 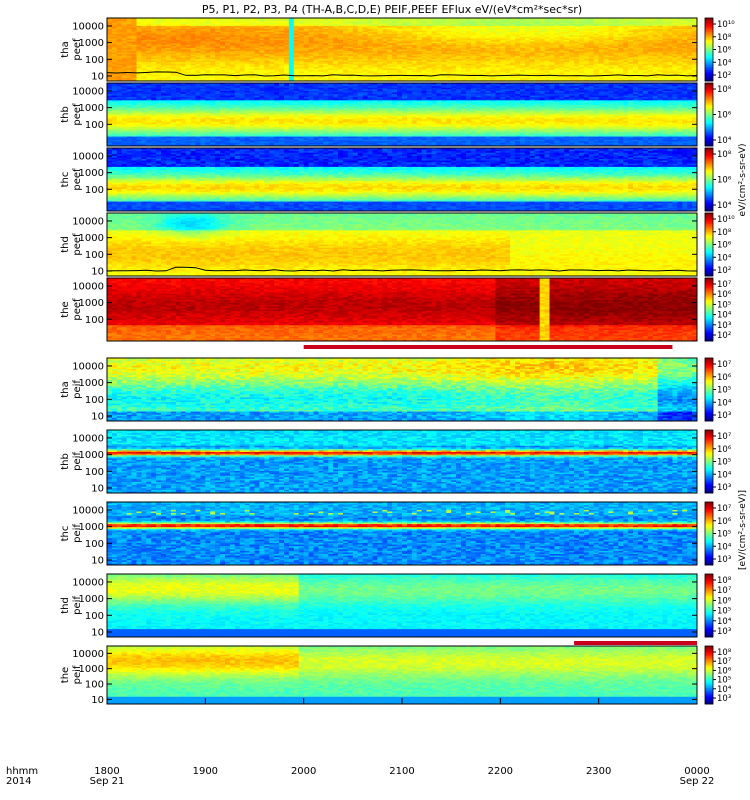 I want to click on panel-label-probe: thc, so click(x=65, y=534).